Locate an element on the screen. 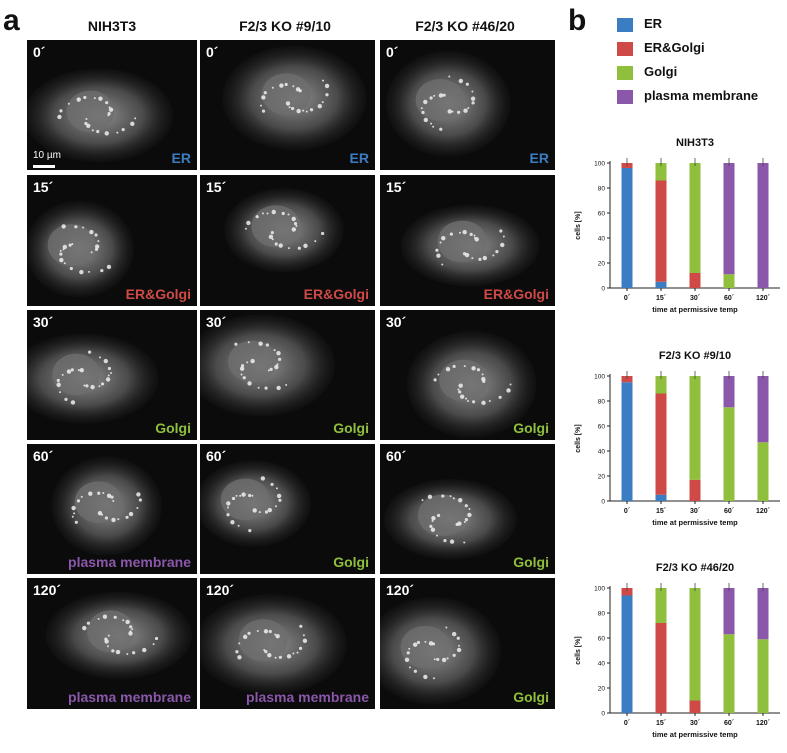  bar-segment-er is located at coordinates (627, 228).